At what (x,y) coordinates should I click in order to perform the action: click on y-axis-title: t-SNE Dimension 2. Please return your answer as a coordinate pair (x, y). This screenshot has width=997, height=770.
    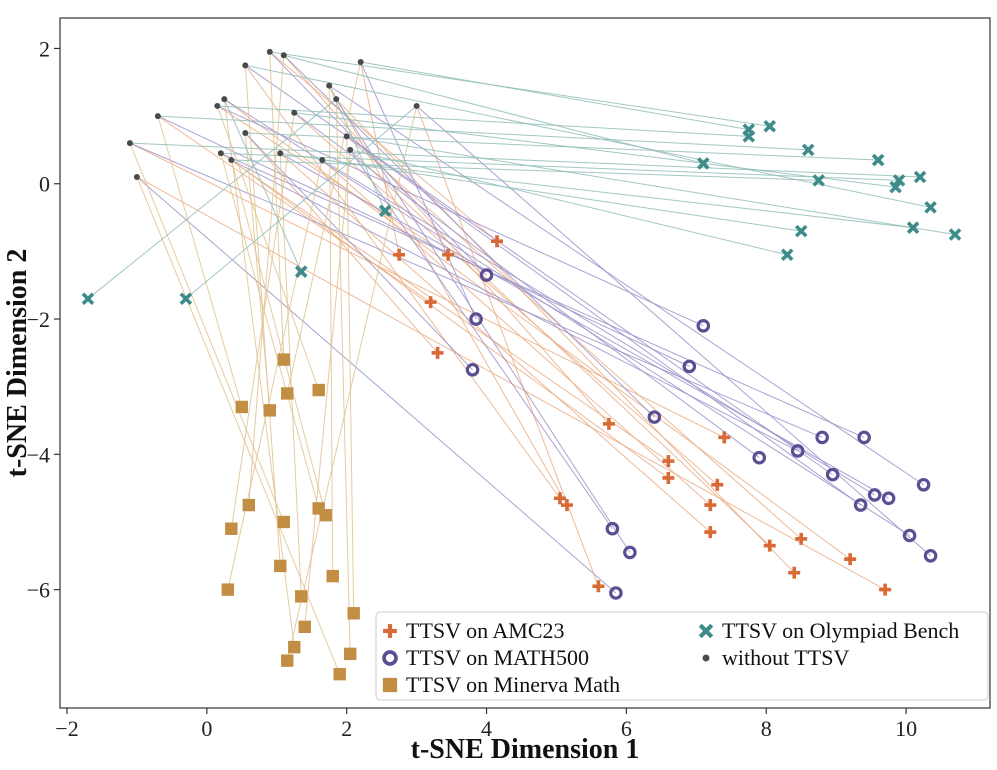
    Looking at the image, I should click on (17, 363).